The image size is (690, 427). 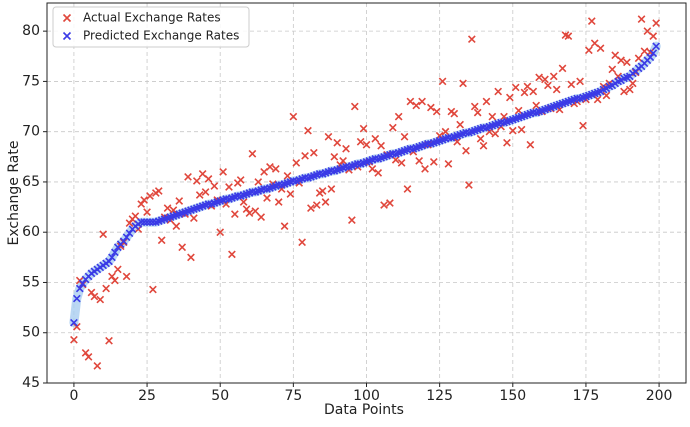 What do you see at coordinates (161, 36) in the screenshot?
I see `legend-label: Predicted Exchange Rates` at bounding box center [161, 36].